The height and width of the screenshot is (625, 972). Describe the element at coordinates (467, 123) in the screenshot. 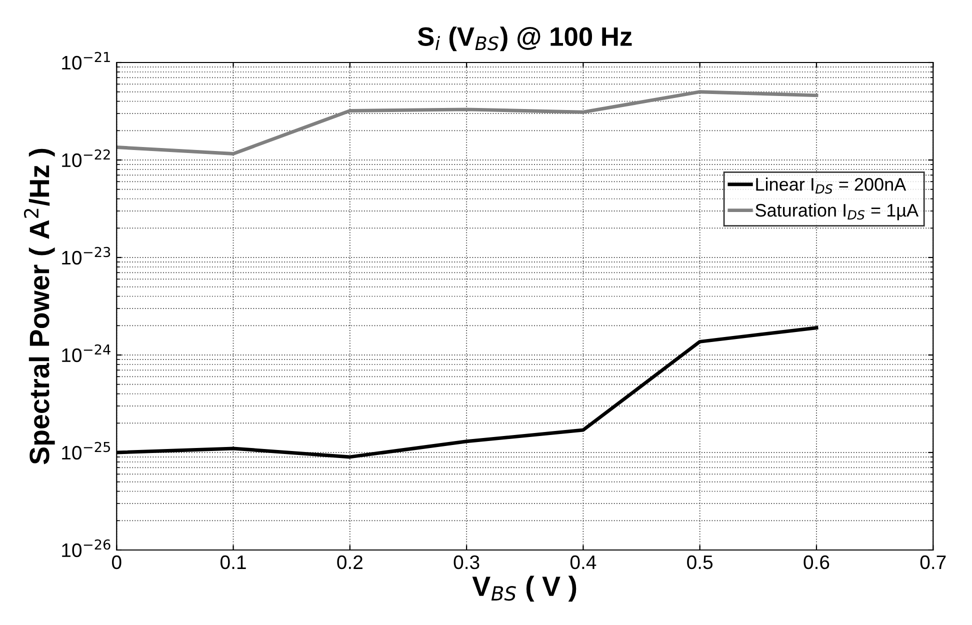

I see `line-series` at that location.